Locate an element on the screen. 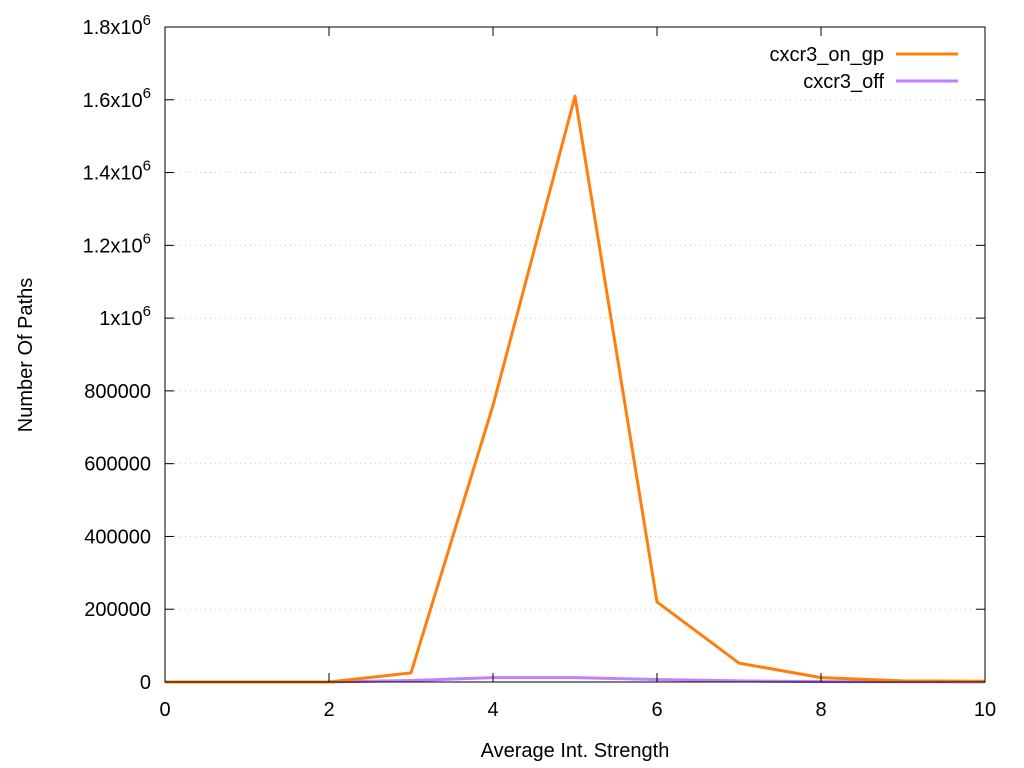  y-tick-label: 1.8x10⁶ is located at coordinates (117, 25).